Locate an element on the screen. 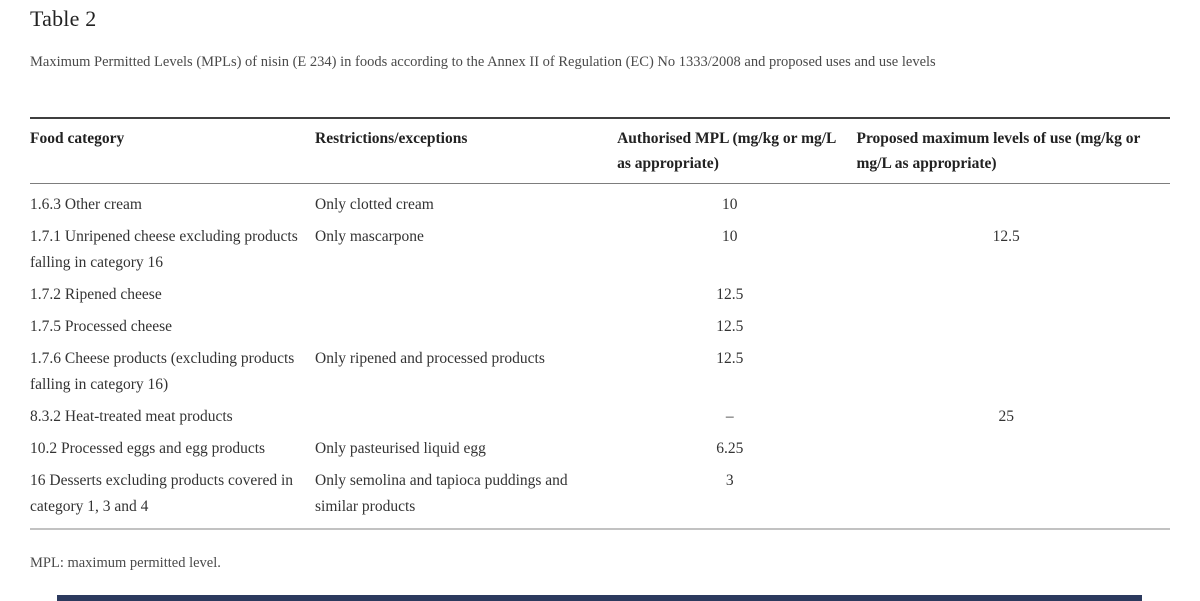 The height and width of the screenshot is (601, 1200). cell-proposed-level: 12.5 is located at coordinates (1006, 236).